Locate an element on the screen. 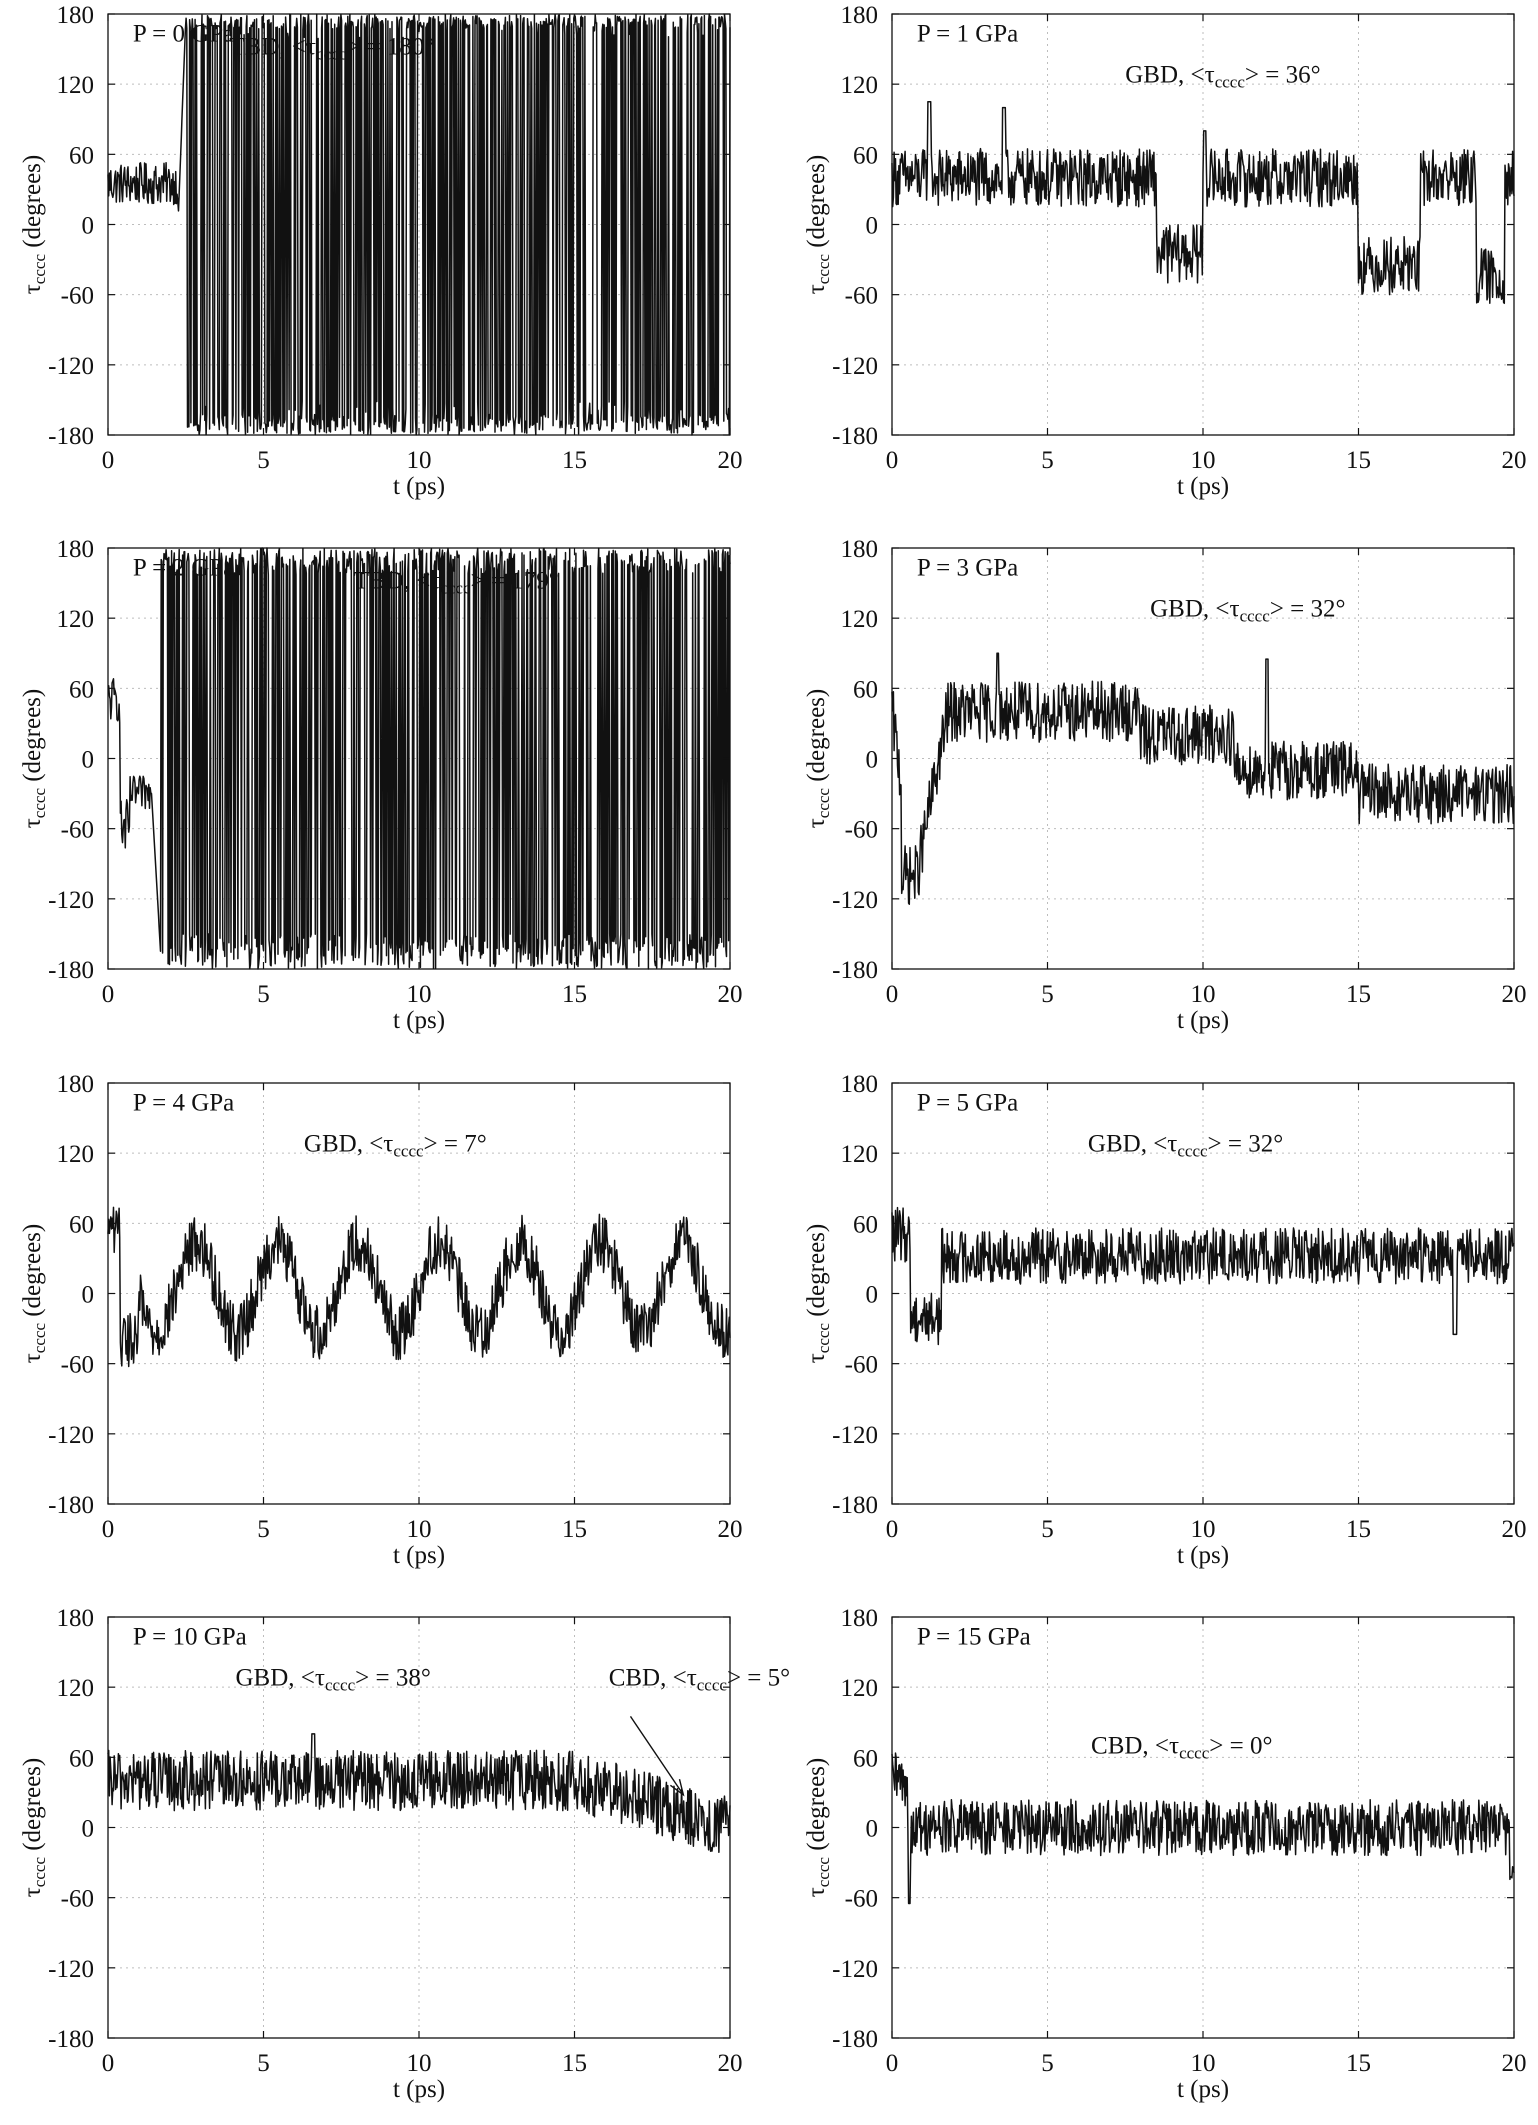  pressure-label: P = 4 GPa is located at coordinates (183, 1103).